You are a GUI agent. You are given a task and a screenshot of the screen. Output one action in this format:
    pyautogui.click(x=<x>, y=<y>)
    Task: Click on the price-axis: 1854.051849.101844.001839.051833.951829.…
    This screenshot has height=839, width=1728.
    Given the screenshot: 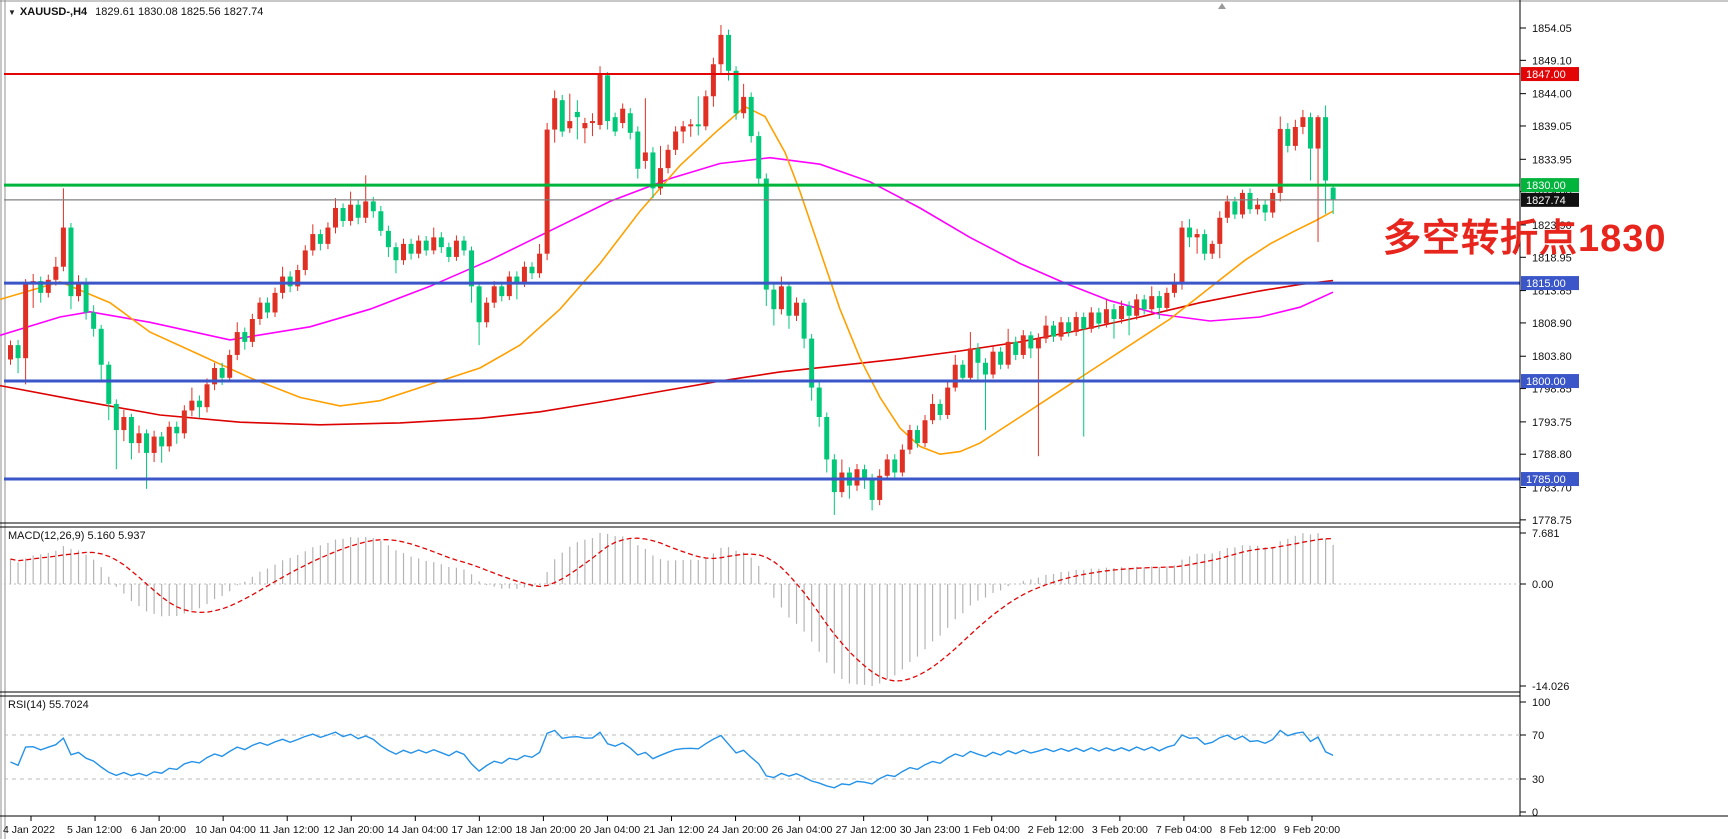 What is the action you would take?
    pyautogui.click(x=1549, y=409)
    